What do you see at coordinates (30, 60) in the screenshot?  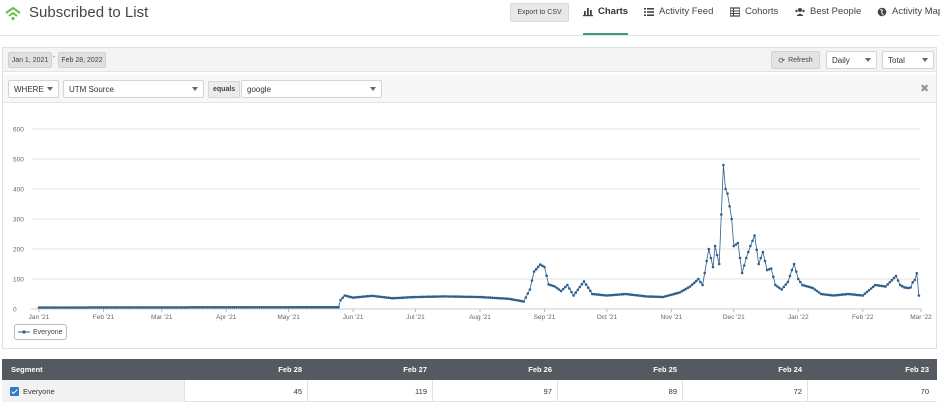 I see `start-date-picker: Jan 1, 2021` at bounding box center [30, 60].